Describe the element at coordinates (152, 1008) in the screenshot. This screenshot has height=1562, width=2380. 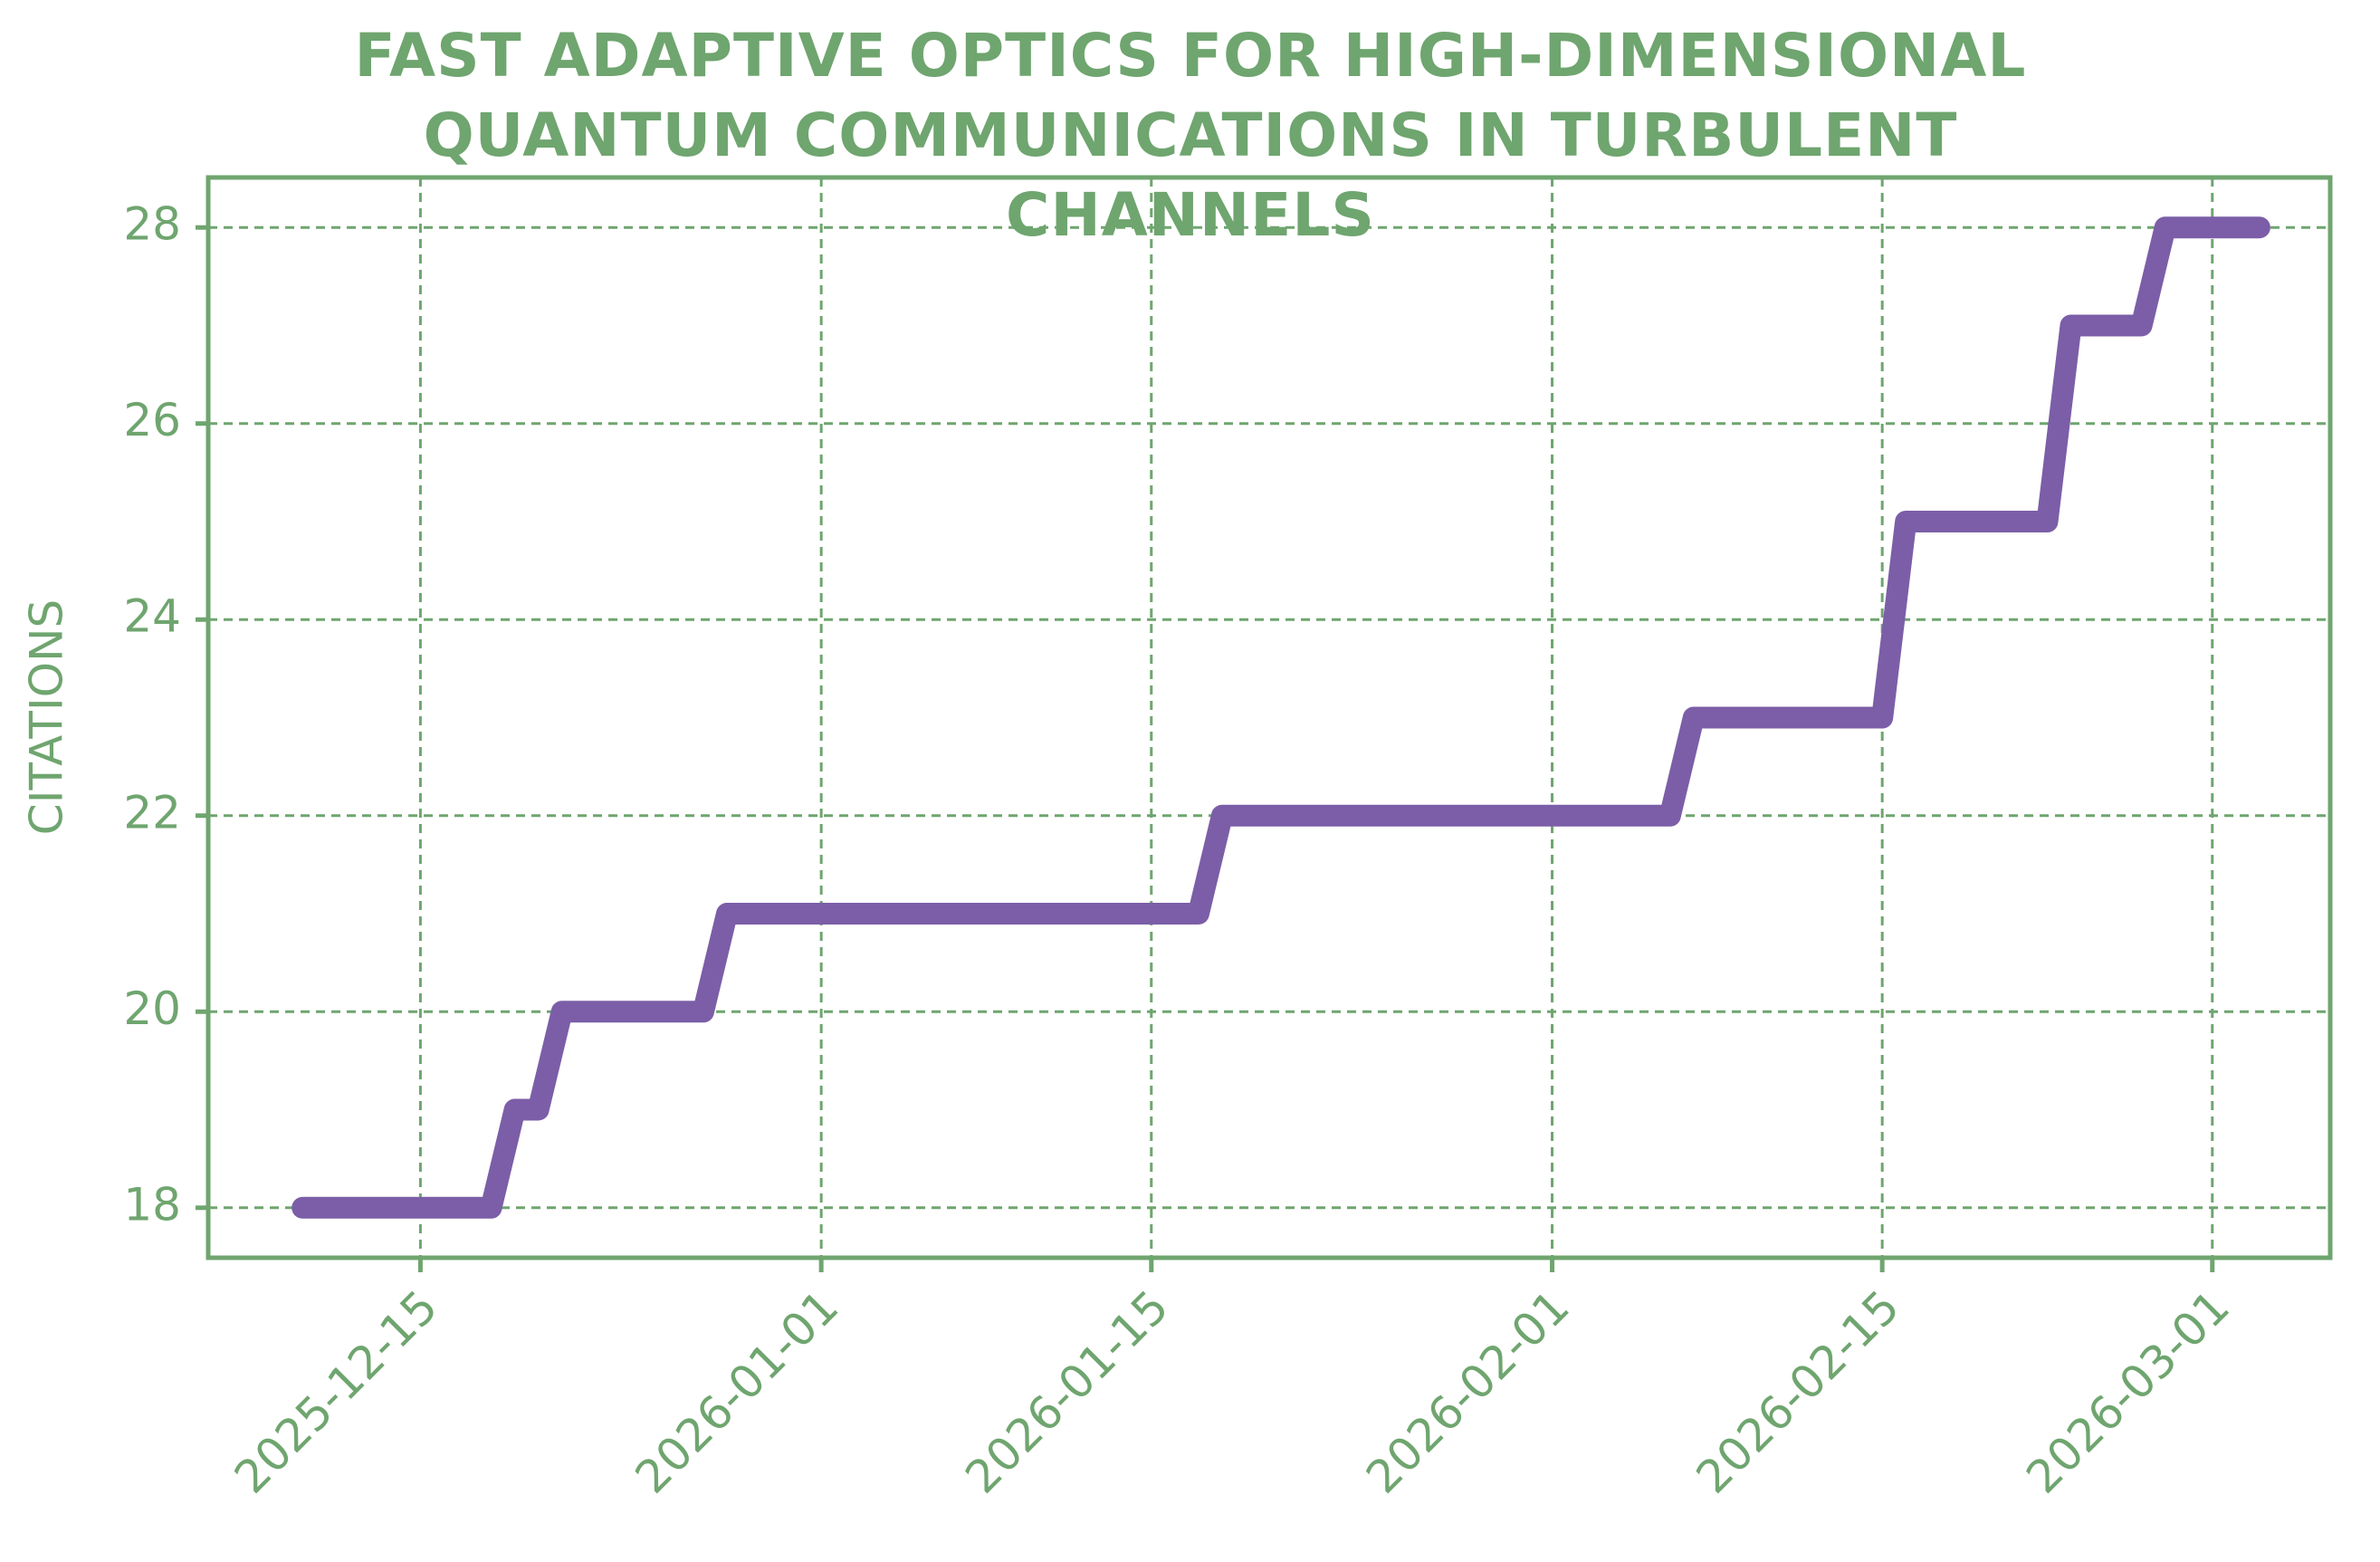
I see `y-tick-label: 20` at that location.